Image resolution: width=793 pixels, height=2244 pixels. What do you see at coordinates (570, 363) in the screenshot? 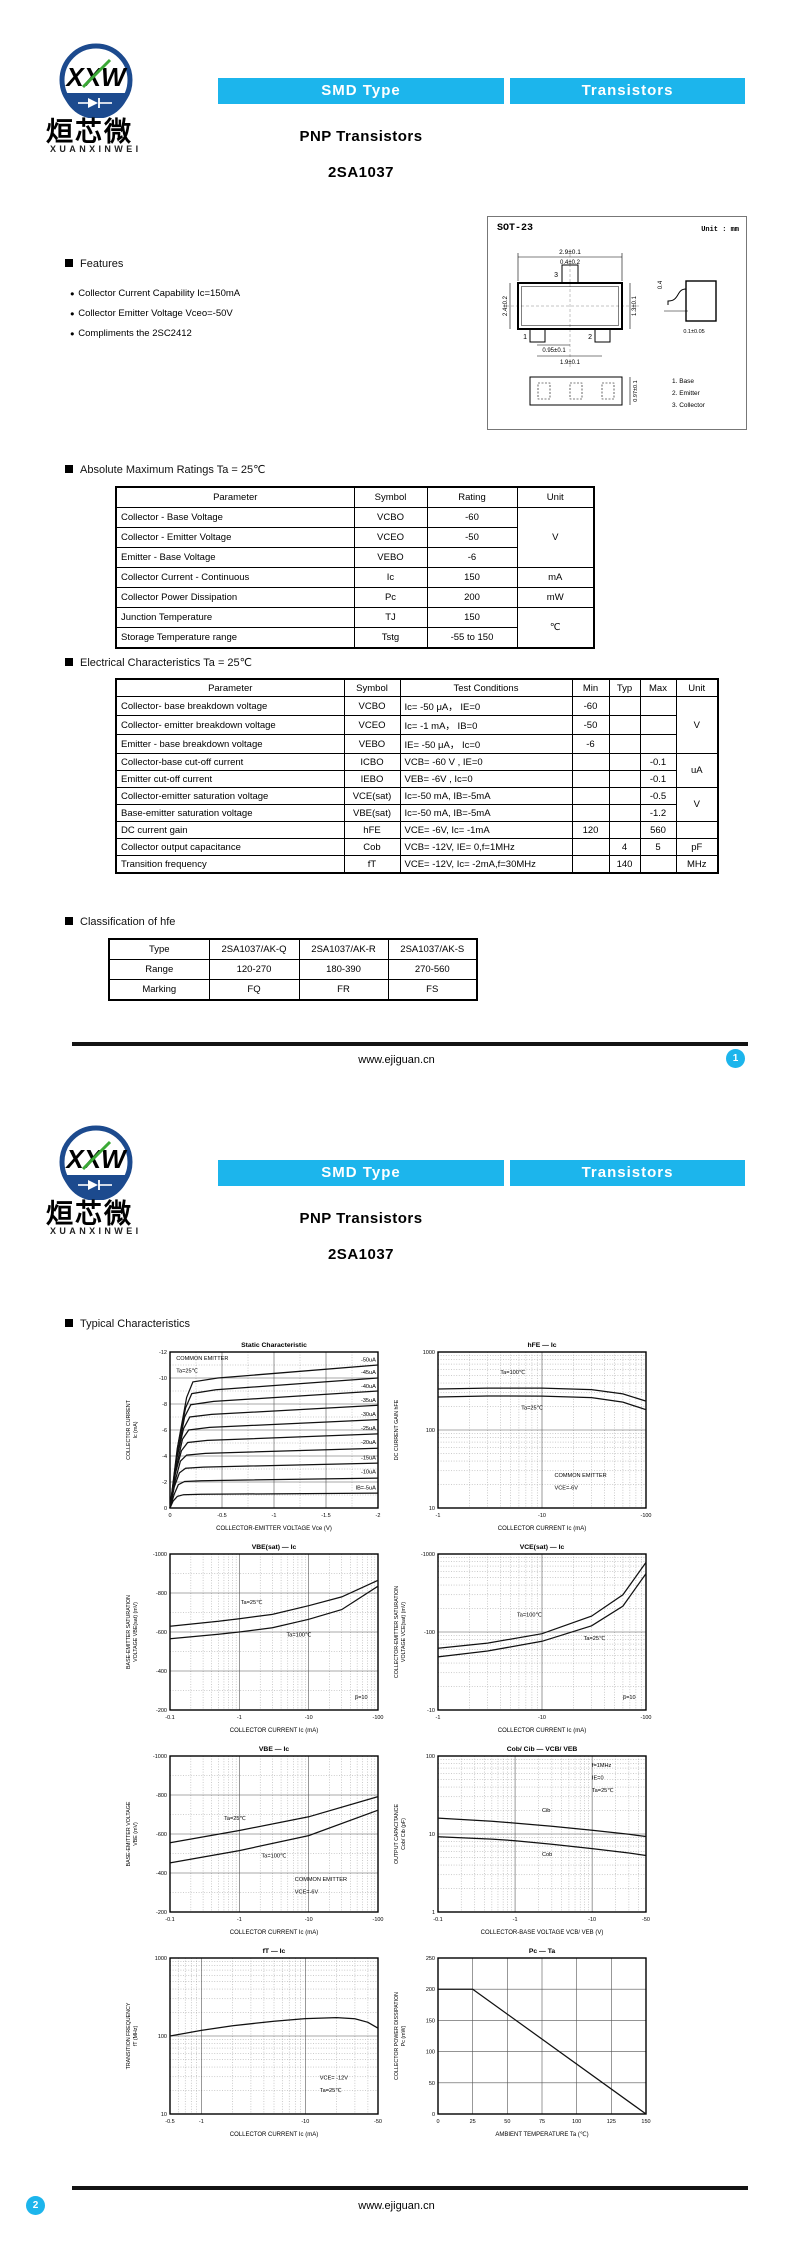
I see `svg-text: 1.9±0.1` at bounding box center [570, 363].